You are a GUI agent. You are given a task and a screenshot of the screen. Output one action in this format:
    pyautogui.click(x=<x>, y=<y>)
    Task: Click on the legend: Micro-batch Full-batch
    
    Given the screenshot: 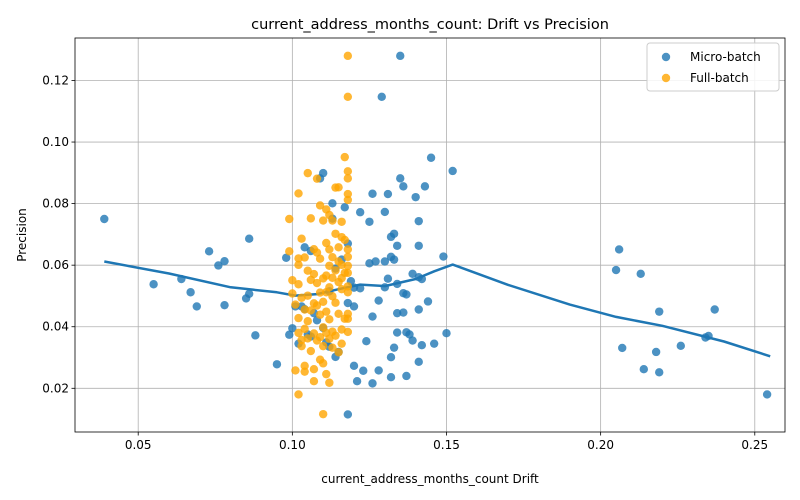 What is the action you would take?
    pyautogui.click(x=713, y=67)
    